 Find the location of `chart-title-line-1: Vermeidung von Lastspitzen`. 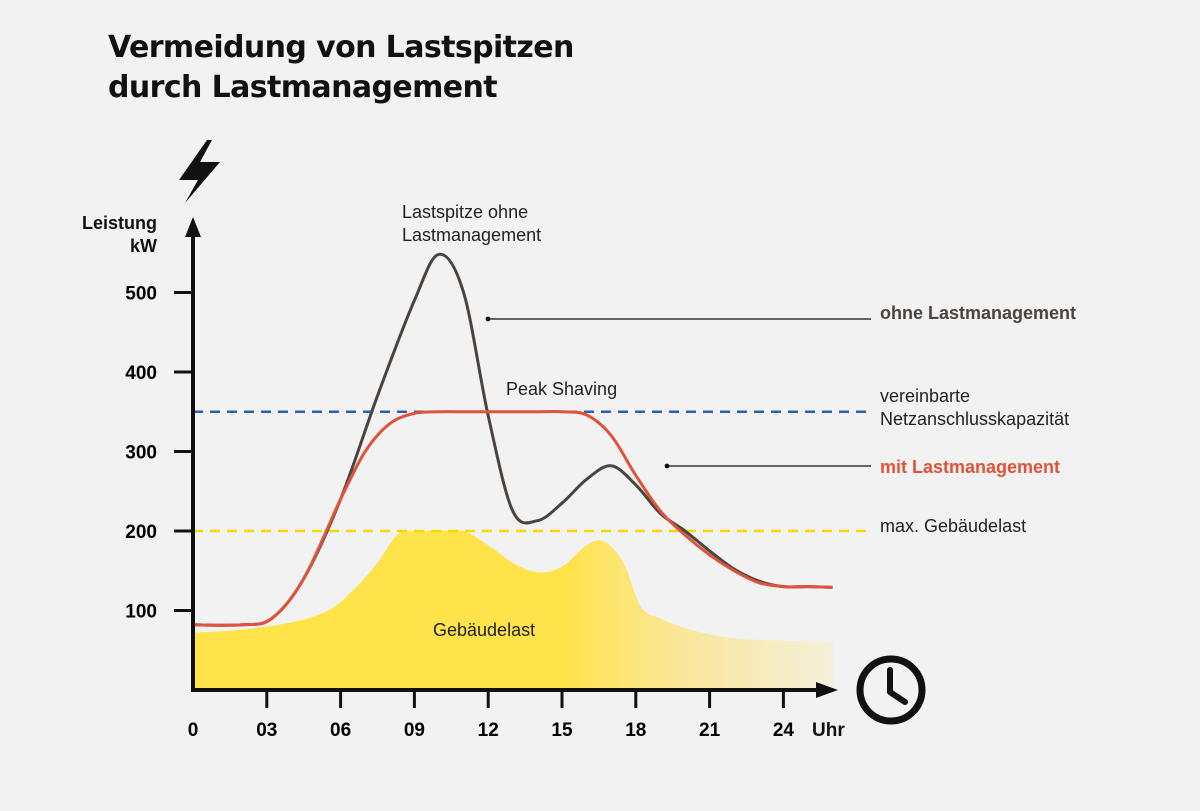

chart-title-line-1: Vermeidung von Lastspitzen is located at coordinates (341, 47).